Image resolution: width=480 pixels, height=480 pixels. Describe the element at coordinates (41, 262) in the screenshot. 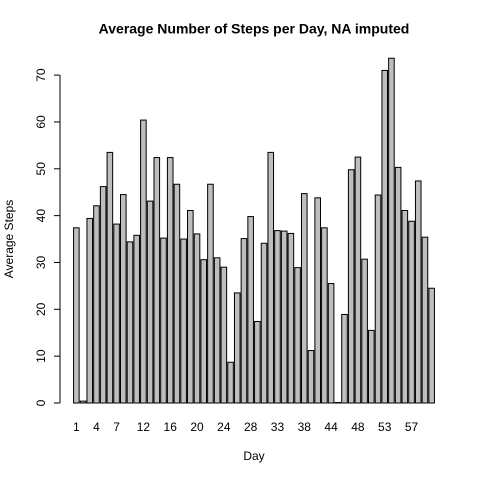

I see `y-tick-label: 30` at that location.